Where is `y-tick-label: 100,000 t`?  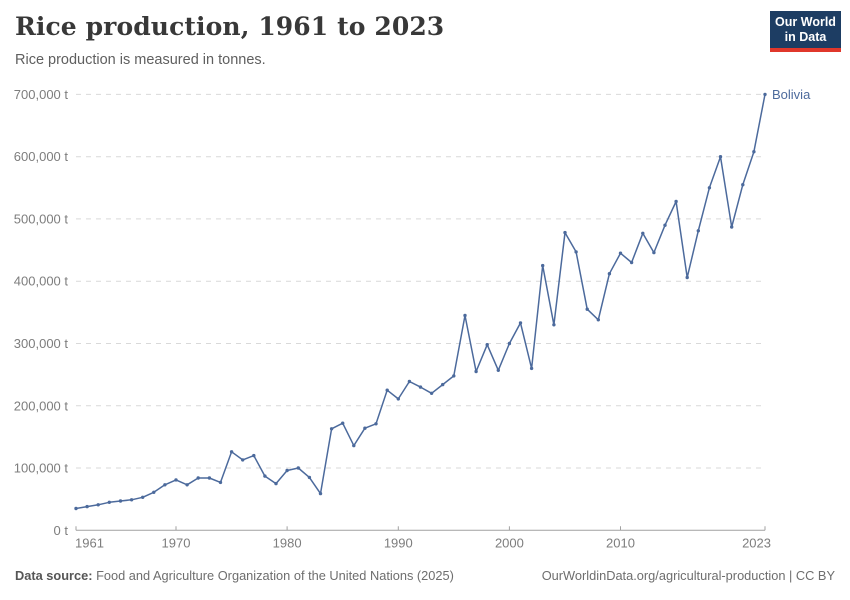
y-tick-label: 100,000 t is located at coordinates (41, 468).